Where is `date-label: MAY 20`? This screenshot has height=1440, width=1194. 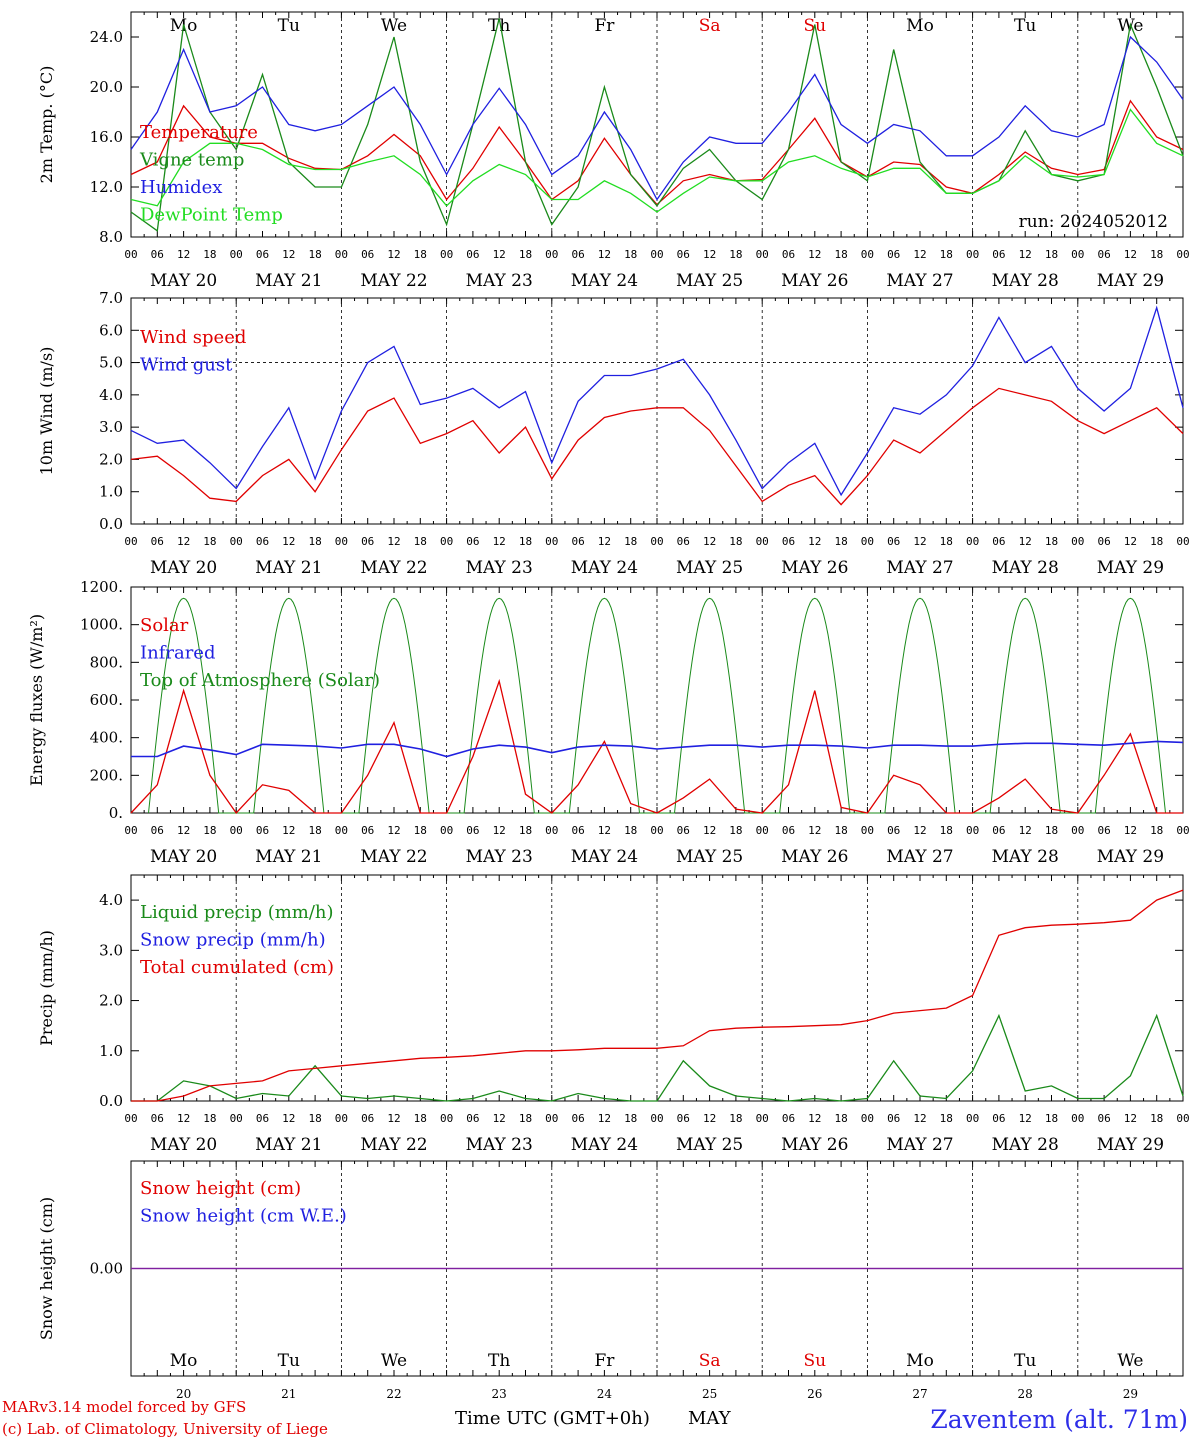 date-label: MAY 20 is located at coordinates (183, 1145).